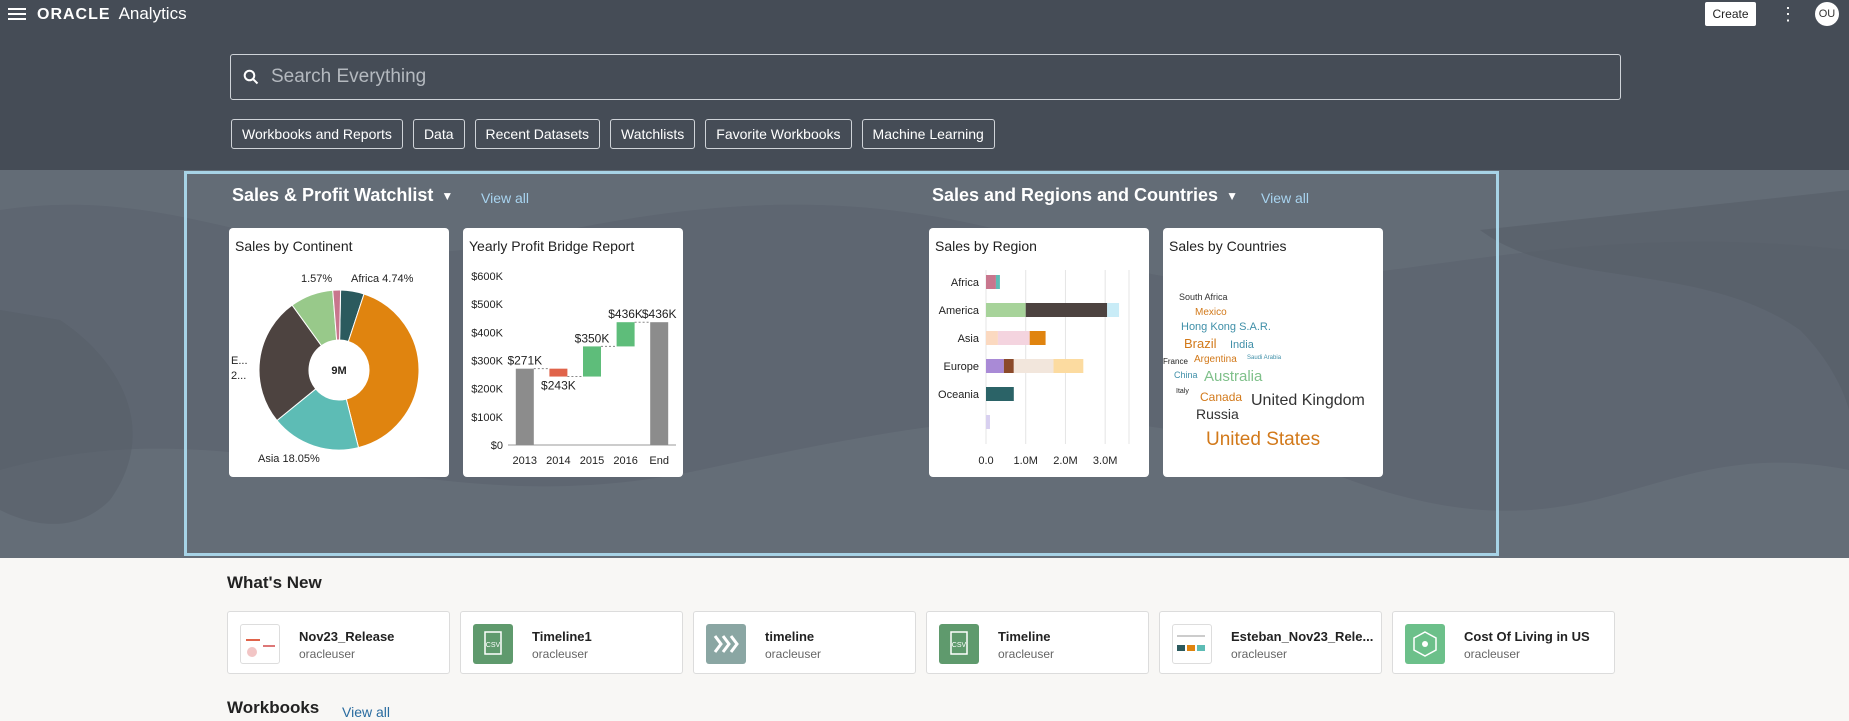 This screenshot has height=721, width=1849. I want to click on product-name: Analytics, so click(152, 13).